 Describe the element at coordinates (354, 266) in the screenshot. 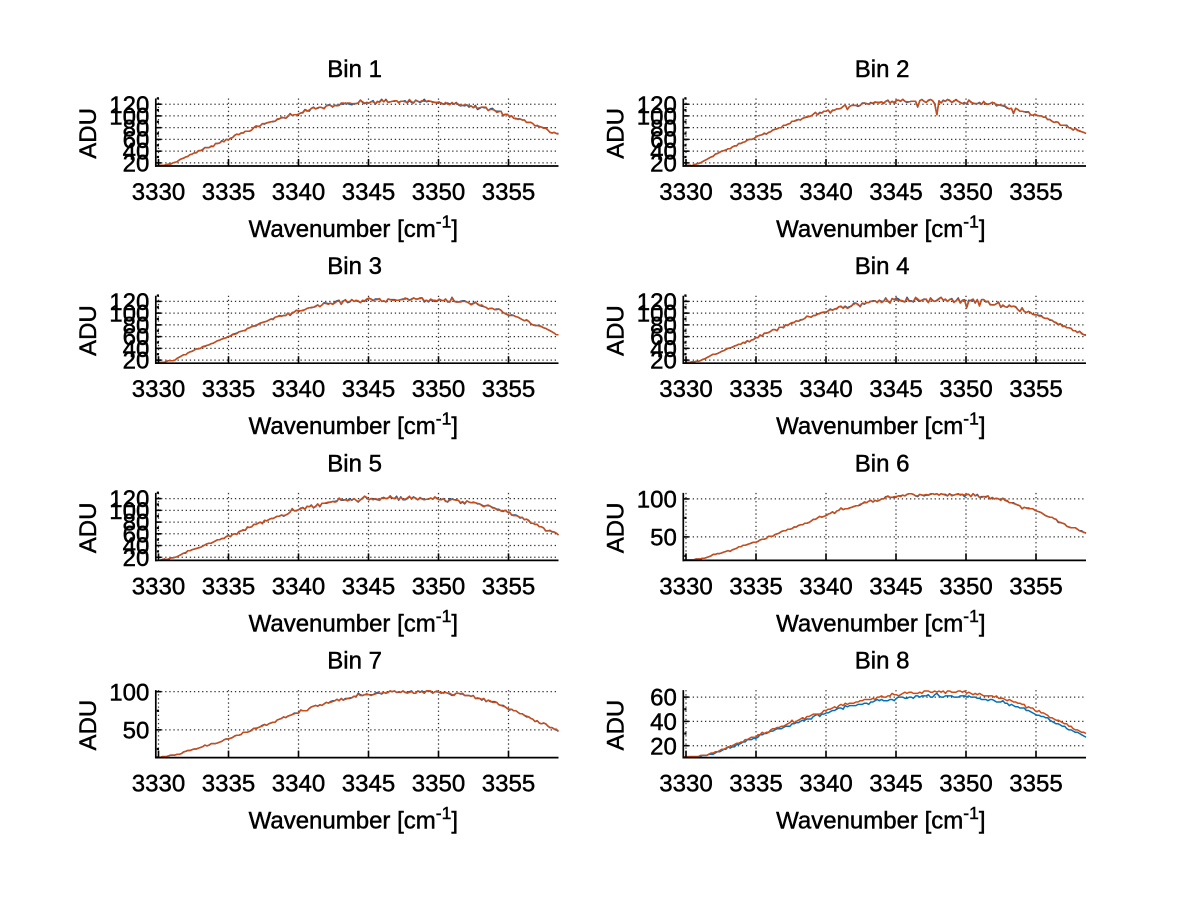

I see `svg-text: Bin 3` at that location.